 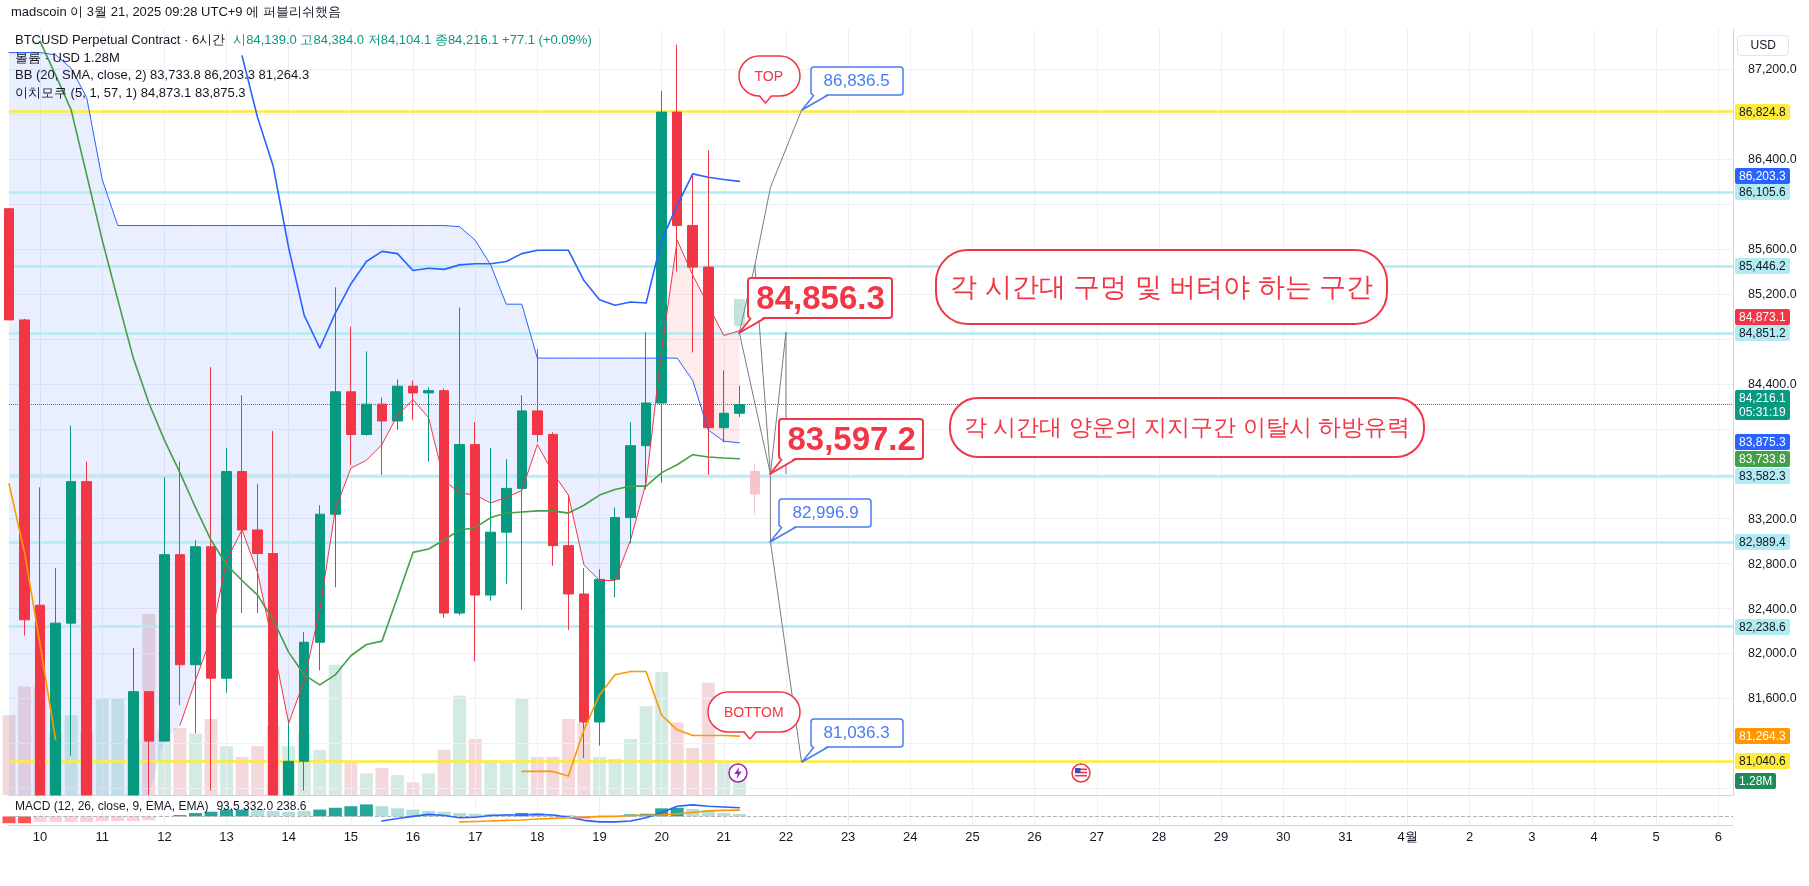 I want to click on annotation: 86,836.5, so click(x=856, y=81).